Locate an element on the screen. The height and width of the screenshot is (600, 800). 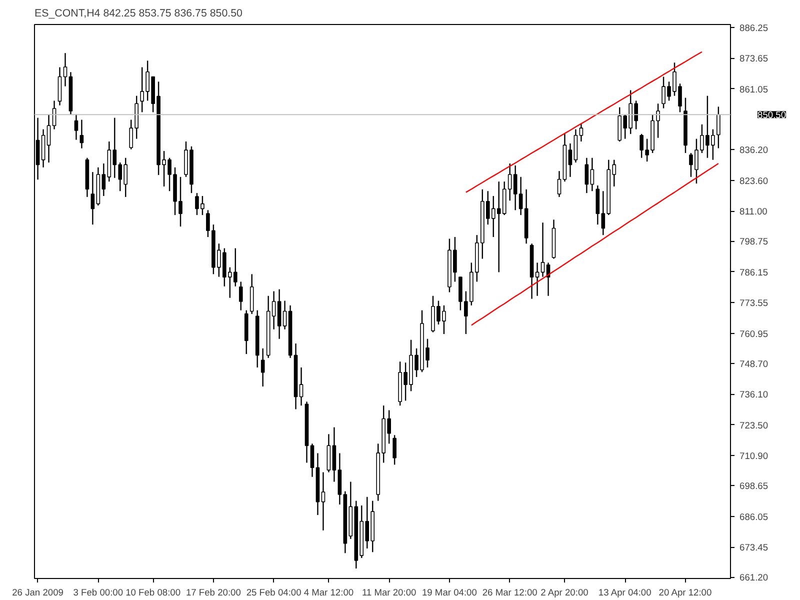
x-tick-label: 11 Mar 20:00 is located at coordinates (389, 593).